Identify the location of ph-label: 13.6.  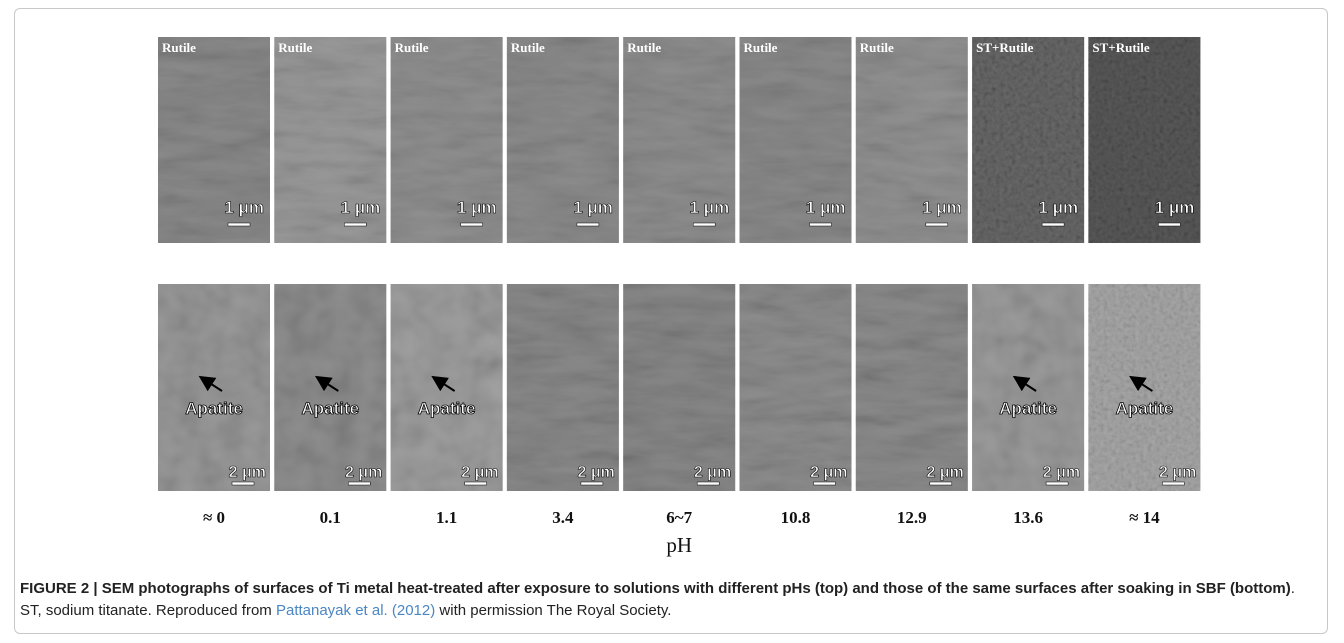
(1028, 517).